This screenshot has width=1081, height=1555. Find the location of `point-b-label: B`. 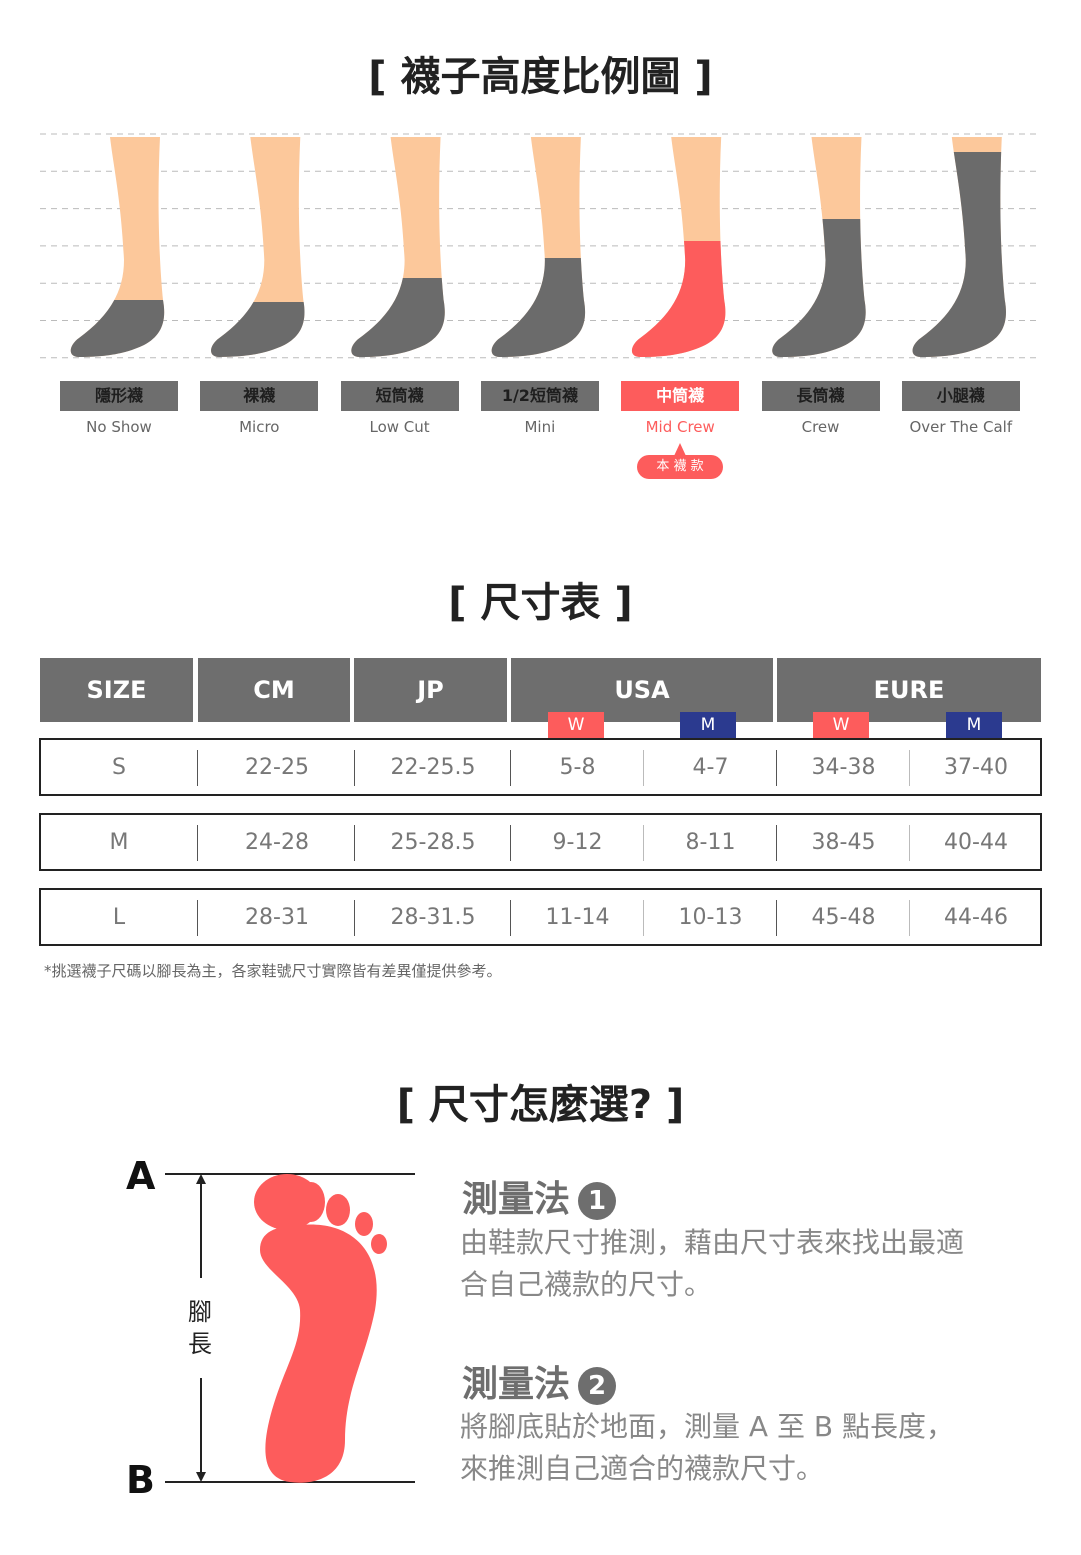

point-b-label: B is located at coordinates (140, 1480).